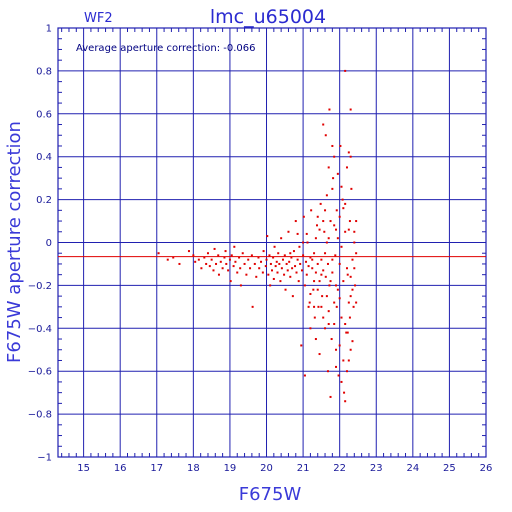  What do you see at coordinates (120, 468) in the screenshot?
I see `x-tick-label: 16` at bounding box center [120, 468].